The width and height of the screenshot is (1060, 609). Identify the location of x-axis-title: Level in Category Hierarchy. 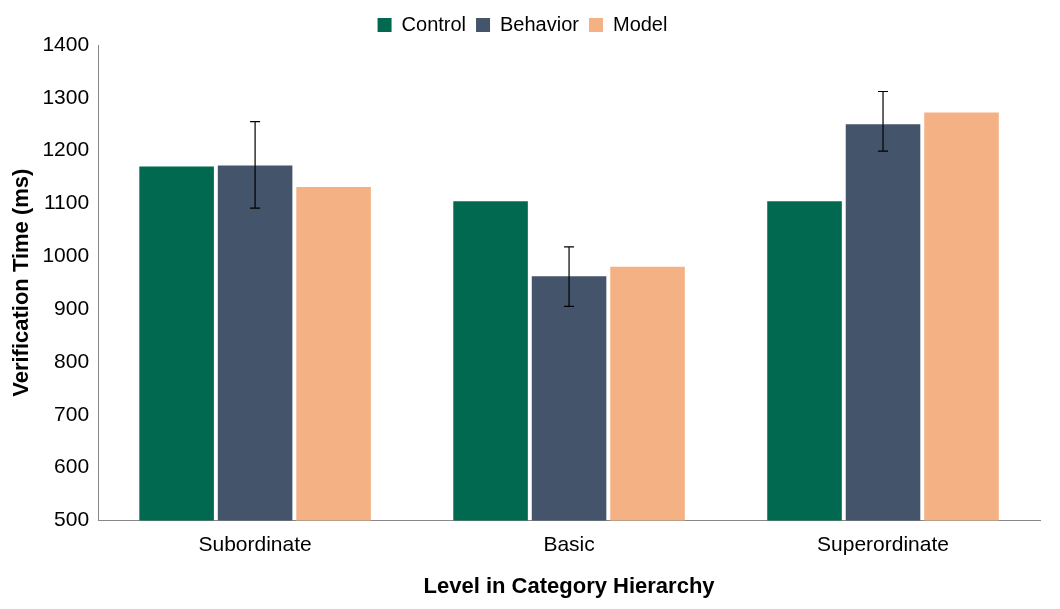
(569, 585).